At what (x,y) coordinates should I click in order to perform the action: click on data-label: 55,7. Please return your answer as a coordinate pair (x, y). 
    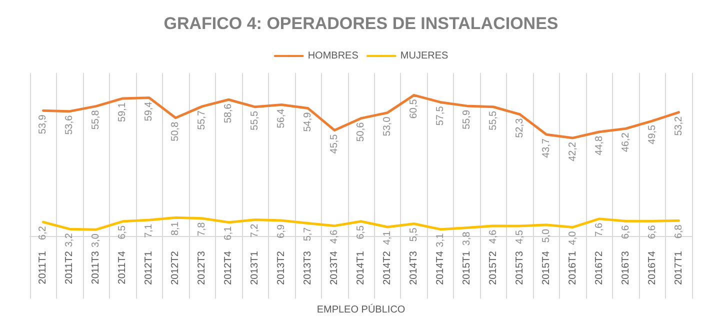
    Looking at the image, I should click on (202, 120).